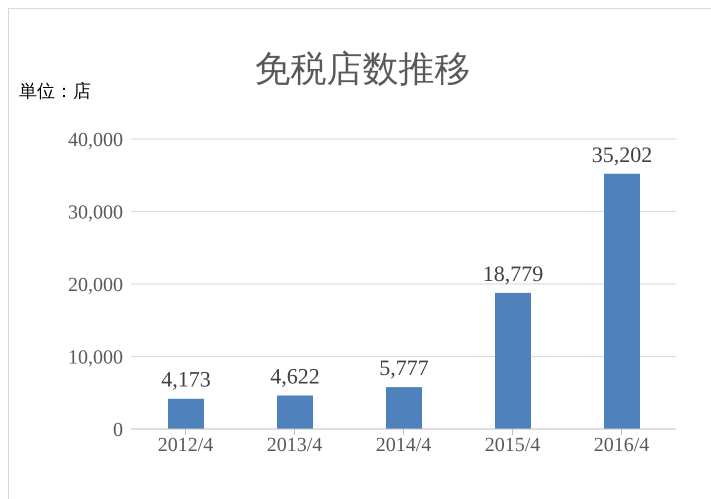 This screenshot has width=711, height=499. I want to click on y-tick-label: 40,000, so click(95, 140).